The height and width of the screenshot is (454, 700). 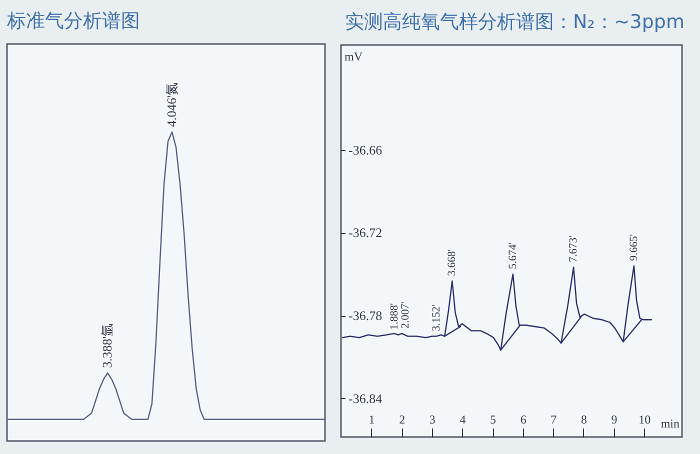 I want to click on y-tick-label: -36.84, so click(x=365, y=398).